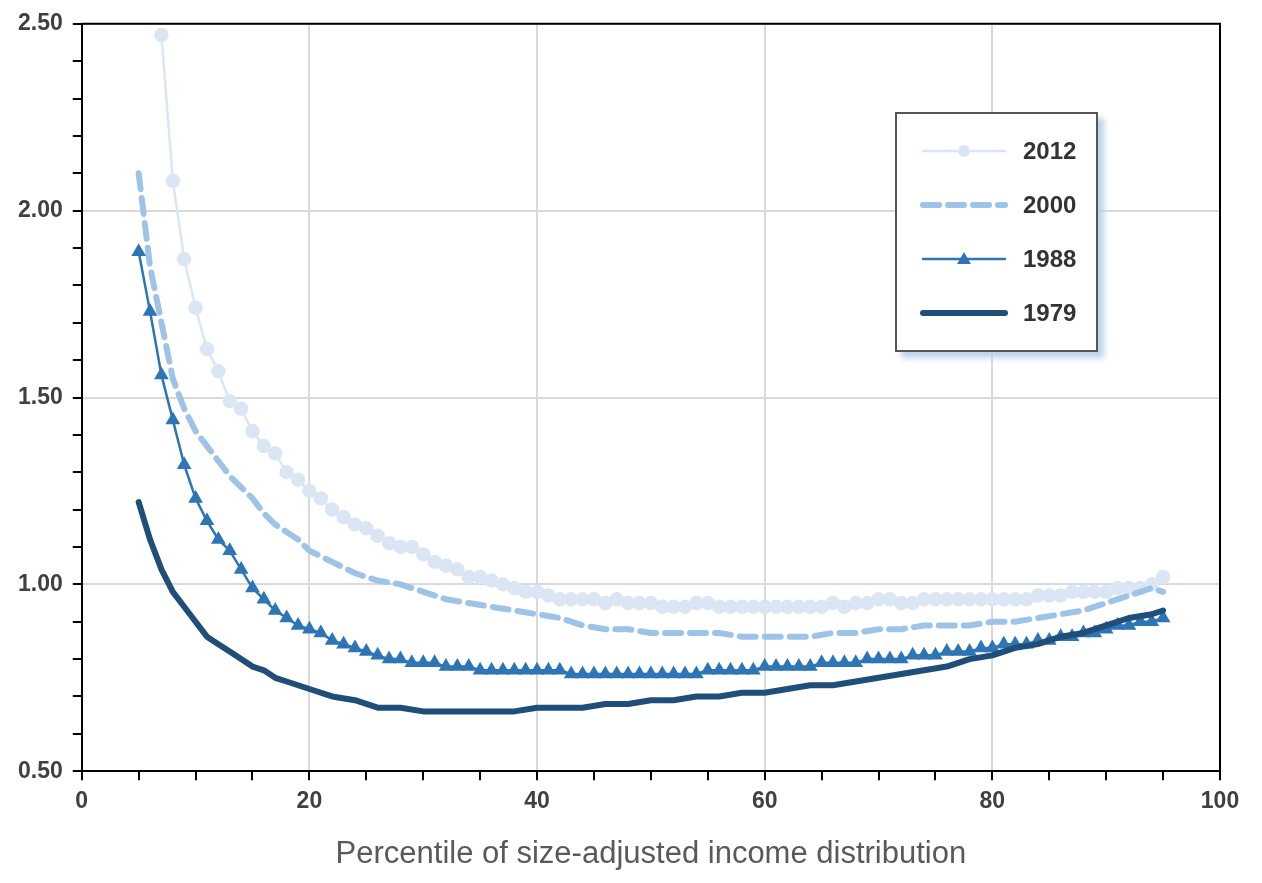 This screenshot has height=883, width=1262. Describe the element at coordinates (537, 800) in the screenshot. I see `x-tick-label: 40` at that location.